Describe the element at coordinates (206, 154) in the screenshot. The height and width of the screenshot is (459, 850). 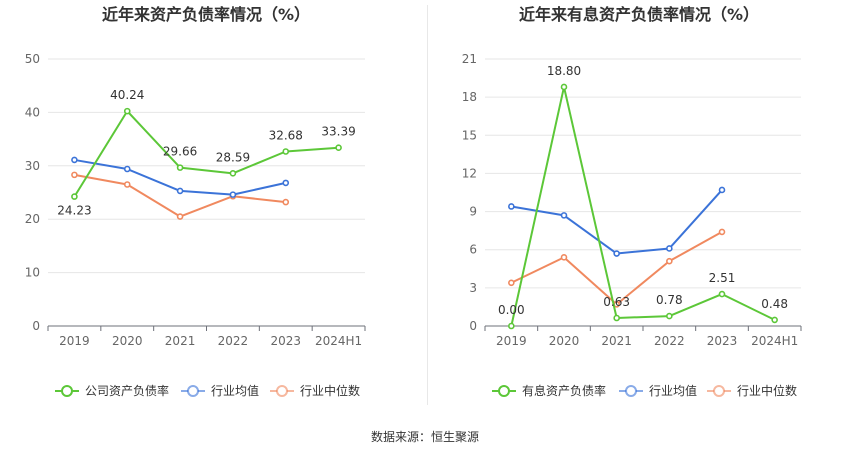
I see `series-line-company` at that location.